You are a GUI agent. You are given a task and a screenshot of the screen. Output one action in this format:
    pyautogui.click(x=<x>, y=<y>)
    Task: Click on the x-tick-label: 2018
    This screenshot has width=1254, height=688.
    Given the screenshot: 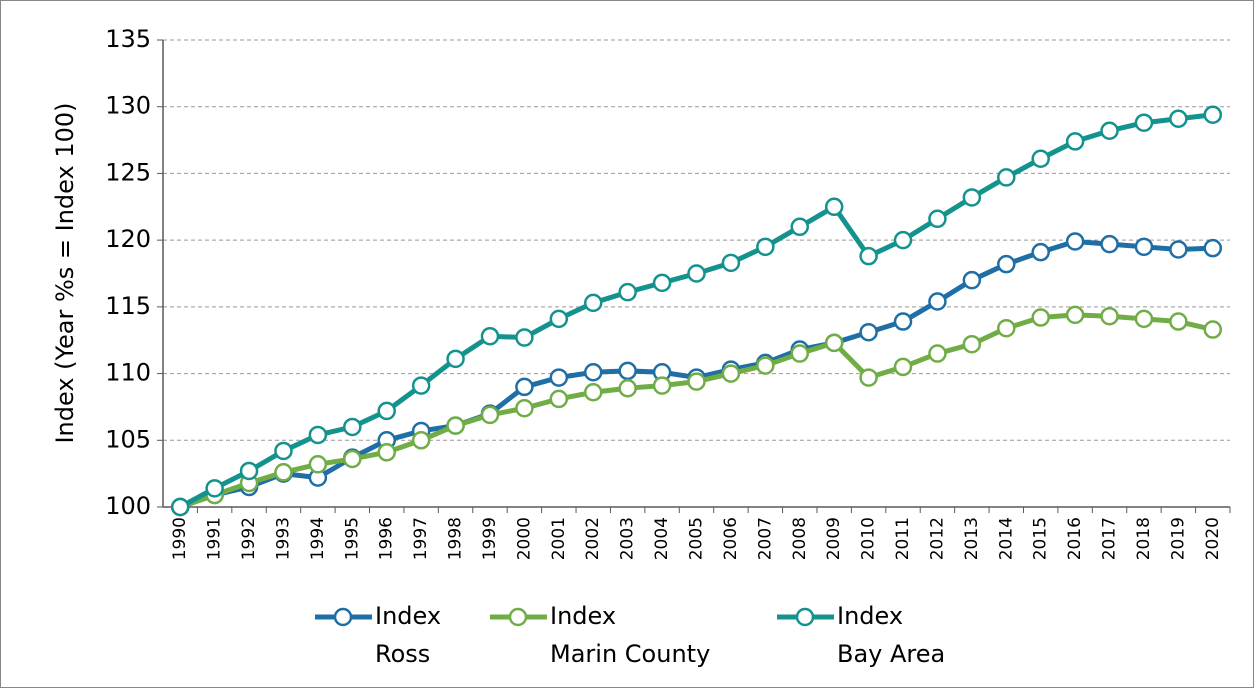 What is the action you would take?
    pyautogui.click(x=1144, y=538)
    